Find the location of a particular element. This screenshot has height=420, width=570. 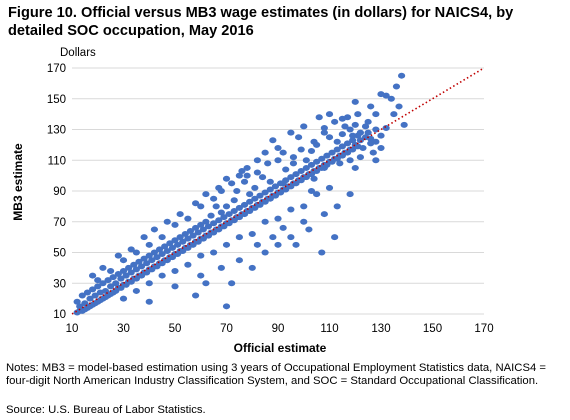

y-tick-label: 10 is located at coordinates (59, 315).